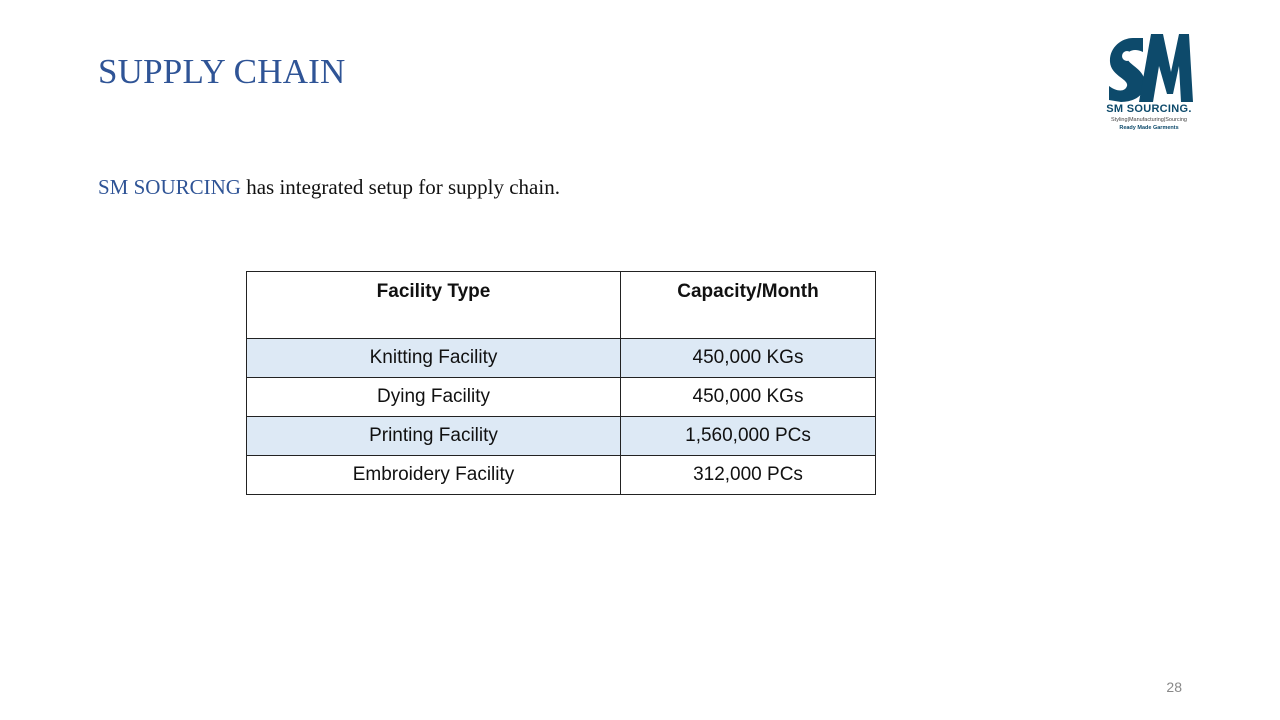 This screenshot has width=1280, height=720. I want to click on logo-subline: Ready Made Garments, so click(1149, 128).